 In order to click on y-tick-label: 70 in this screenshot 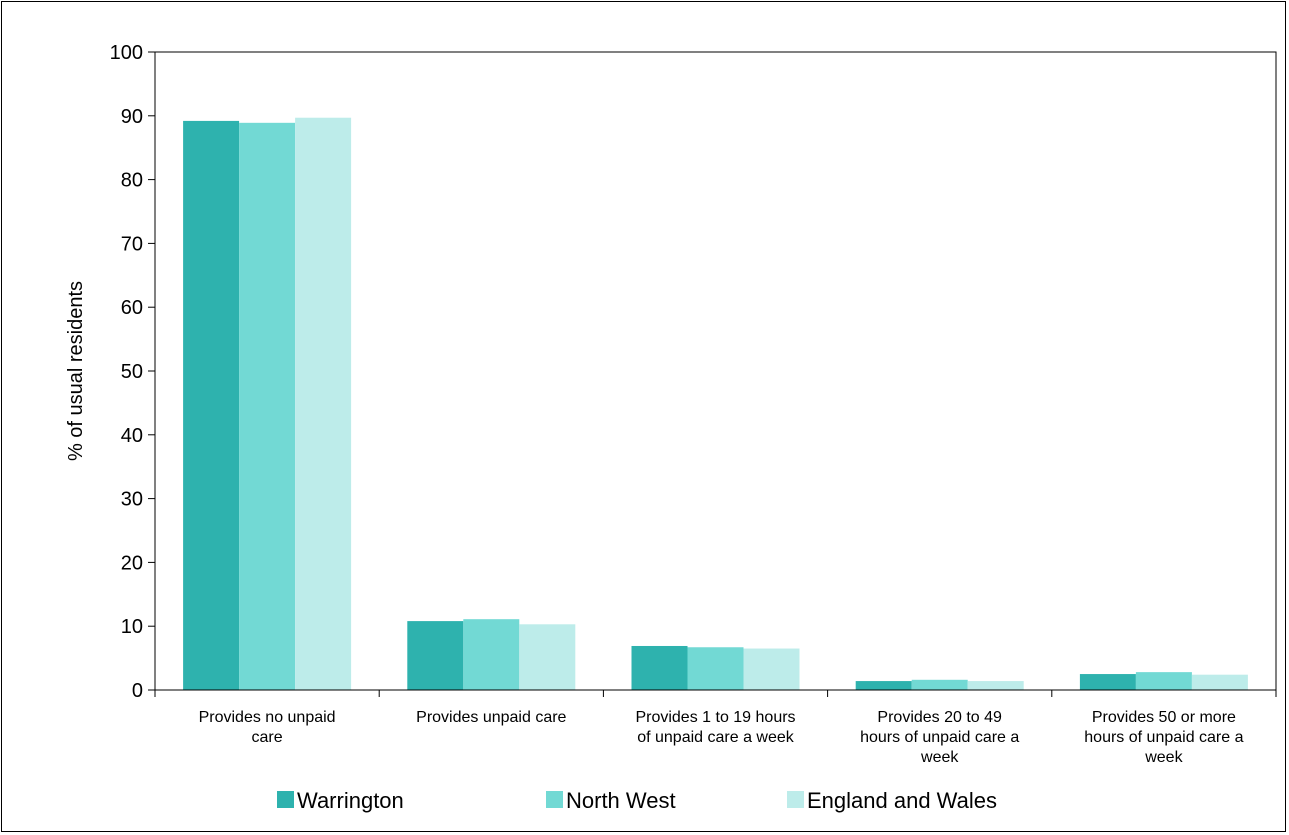, I will do `click(132, 244)`.